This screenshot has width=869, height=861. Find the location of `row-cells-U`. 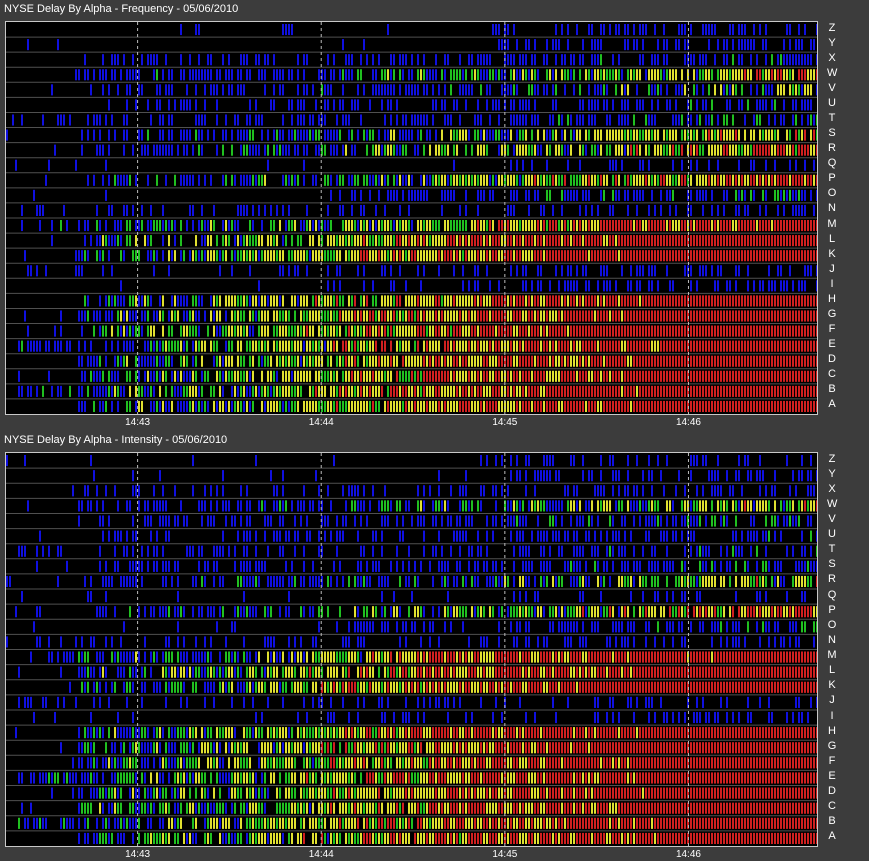

row-cells-U is located at coordinates (460, 105).